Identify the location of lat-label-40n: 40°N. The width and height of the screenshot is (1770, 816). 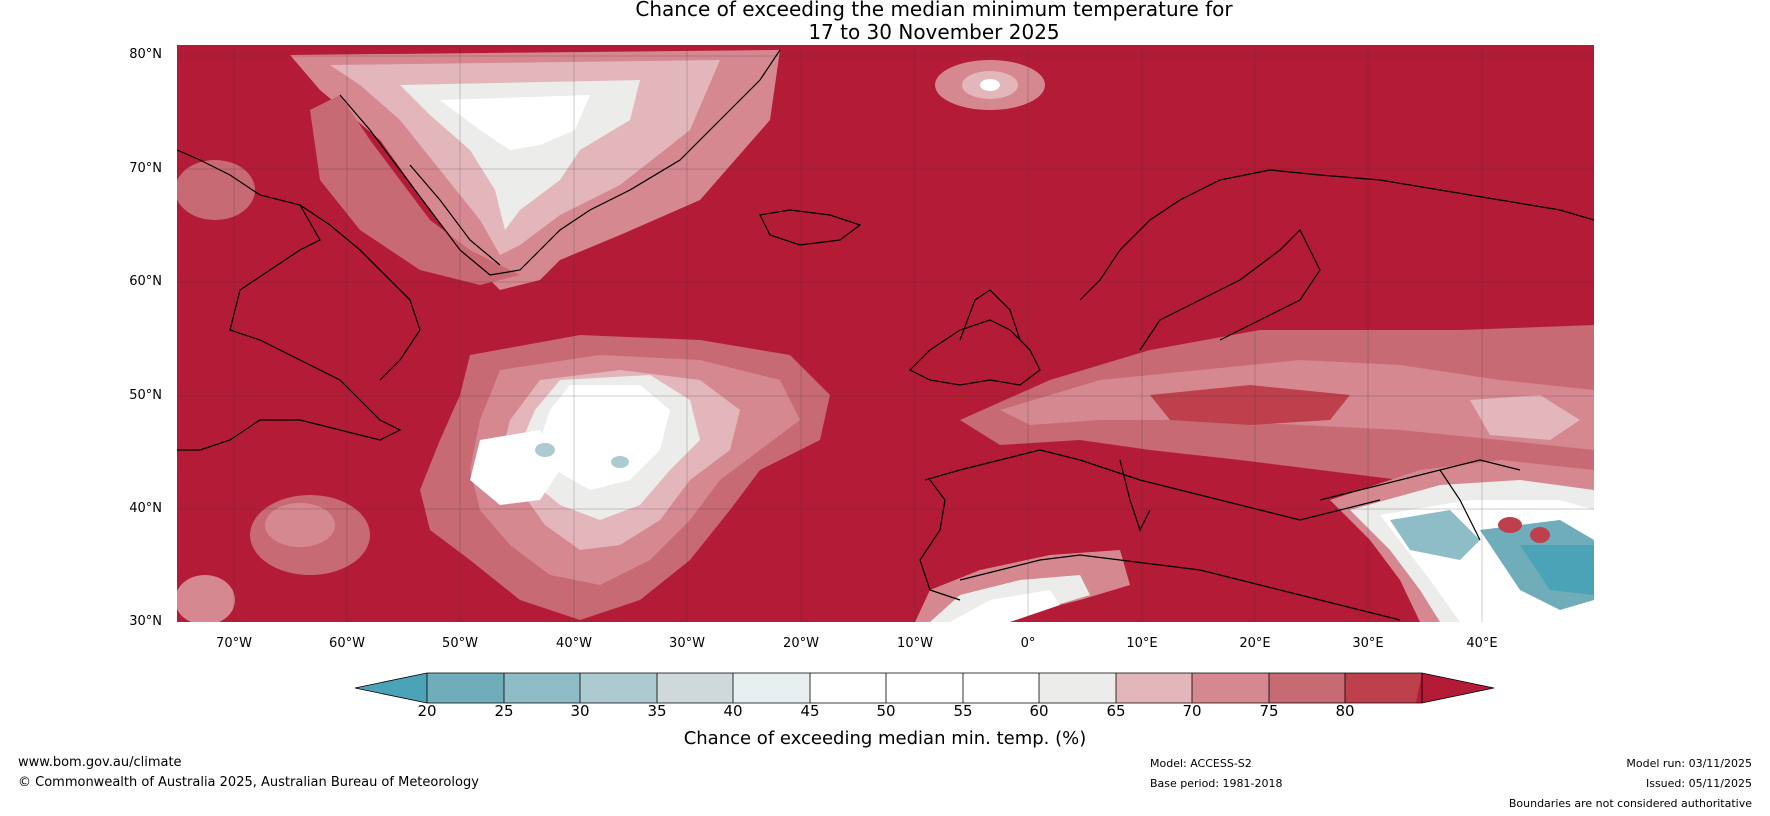
(145, 508).